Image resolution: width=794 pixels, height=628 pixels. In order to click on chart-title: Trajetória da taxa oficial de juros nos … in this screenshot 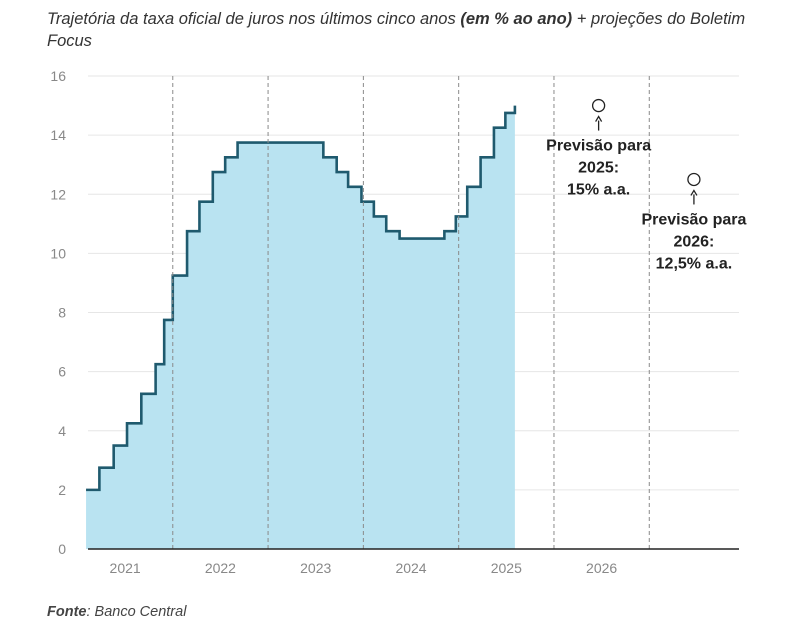, I will do `click(397, 30)`.